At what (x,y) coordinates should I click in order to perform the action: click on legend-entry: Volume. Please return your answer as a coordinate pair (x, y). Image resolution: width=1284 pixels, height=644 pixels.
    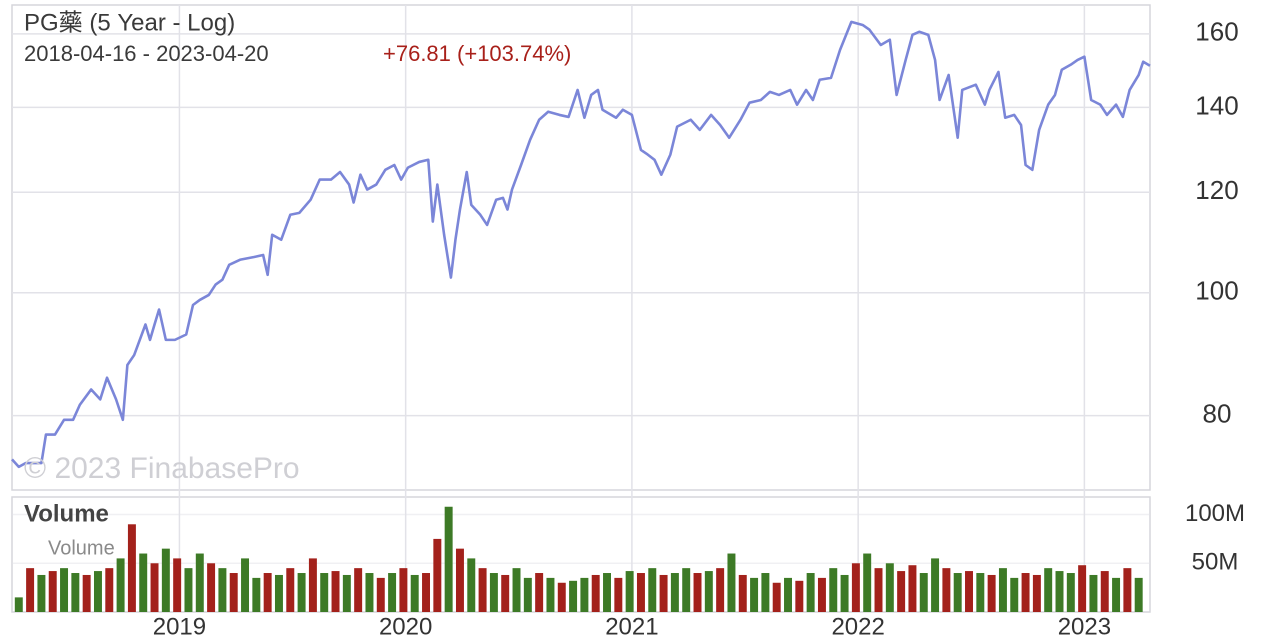
    Looking at the image, I should click on (81, 548).